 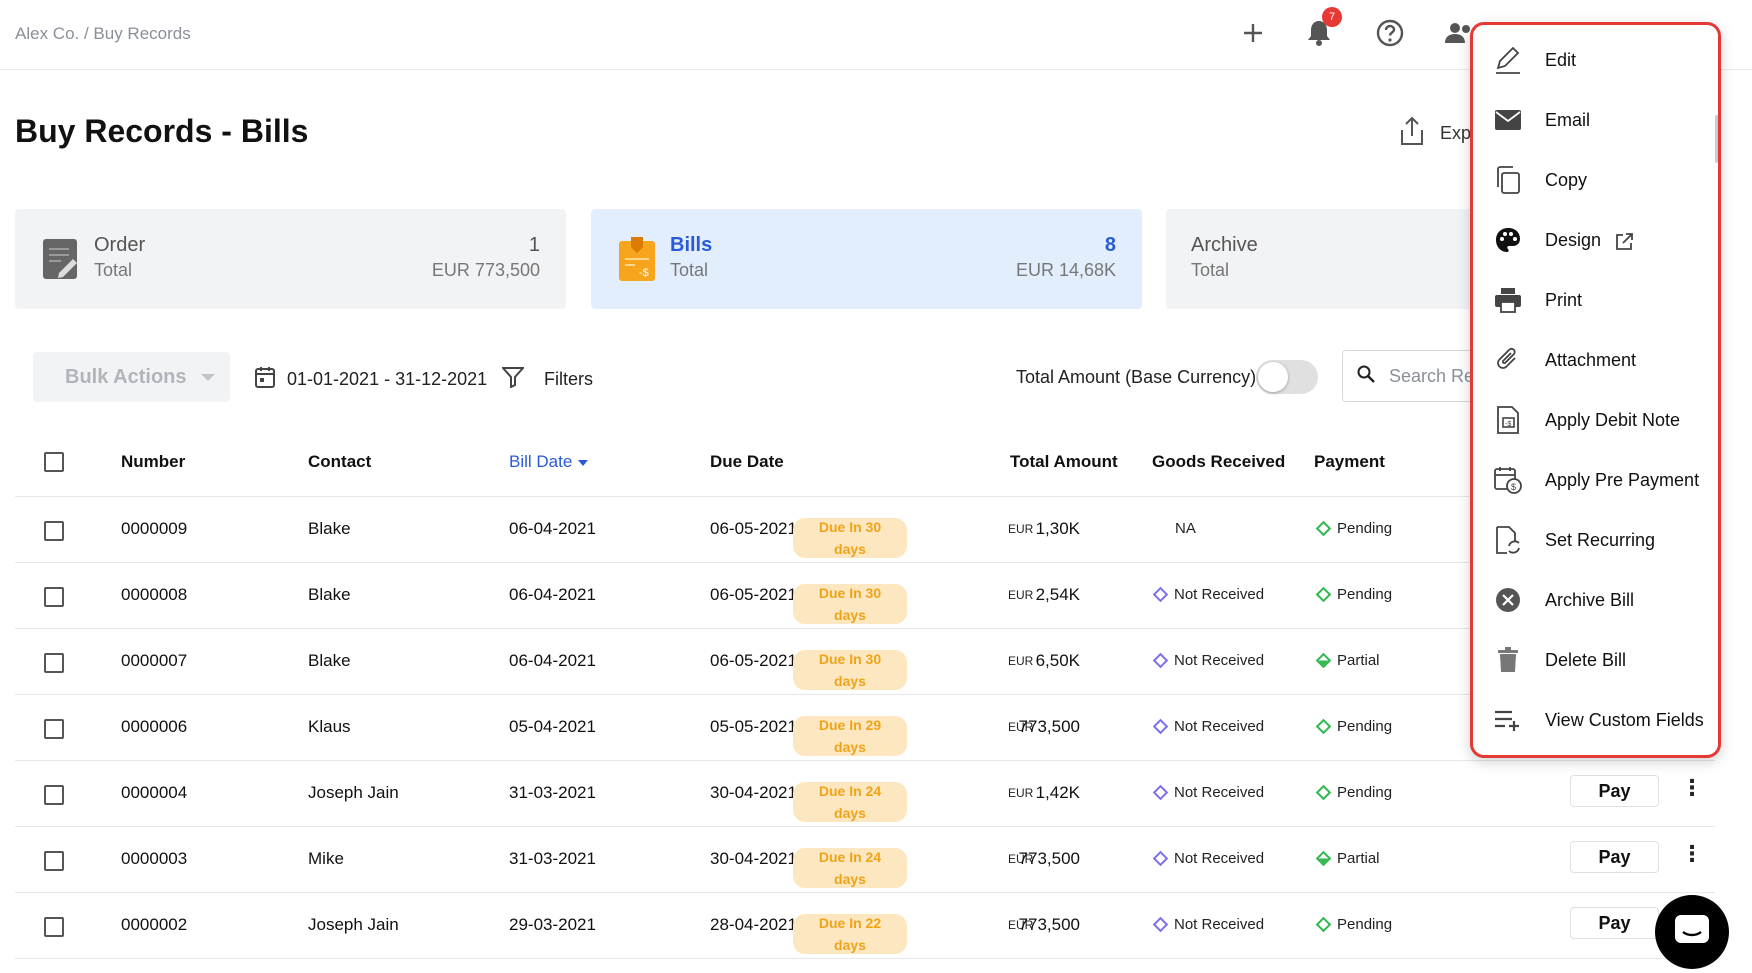 I want to click on not-received-diamond-icon, so click(x=1160, y=660).